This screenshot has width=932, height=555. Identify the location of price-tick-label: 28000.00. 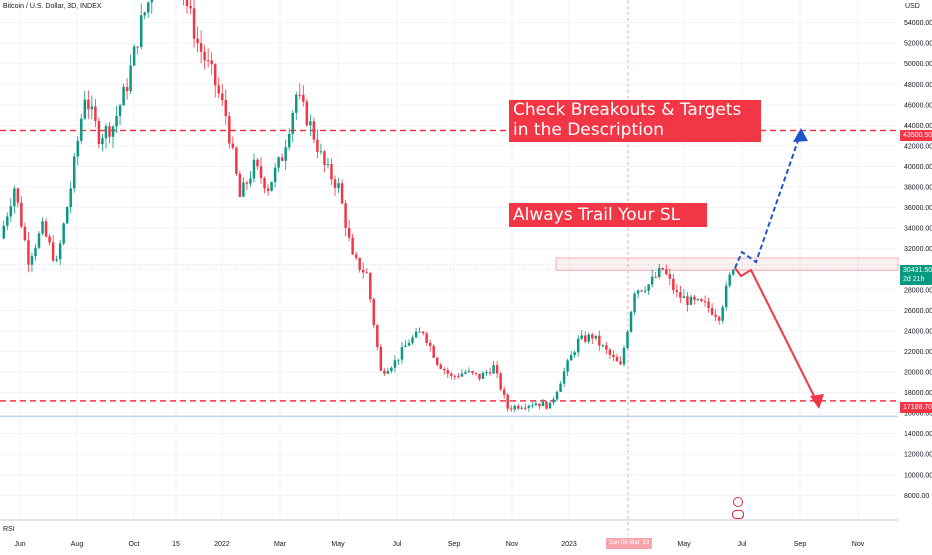
(918, 290).